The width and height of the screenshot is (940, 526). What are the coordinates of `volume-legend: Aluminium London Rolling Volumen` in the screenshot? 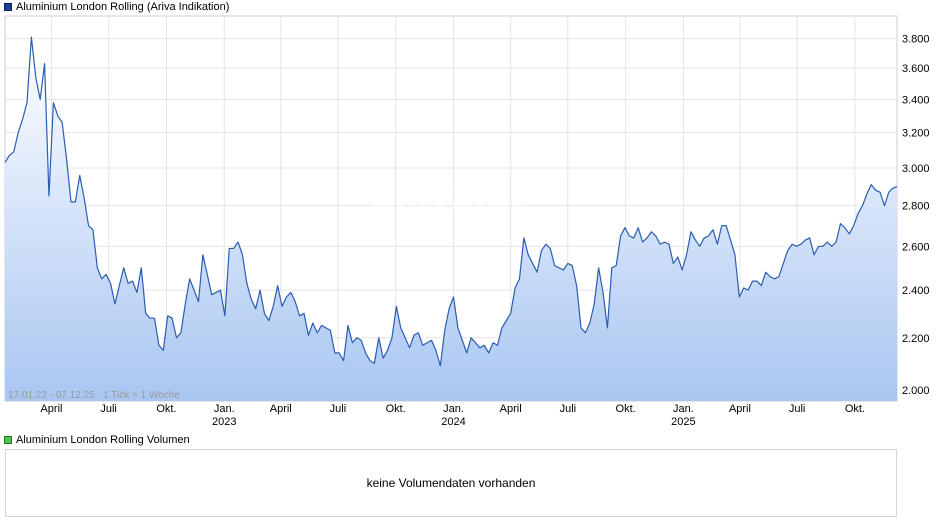 It's located at (97, 440).